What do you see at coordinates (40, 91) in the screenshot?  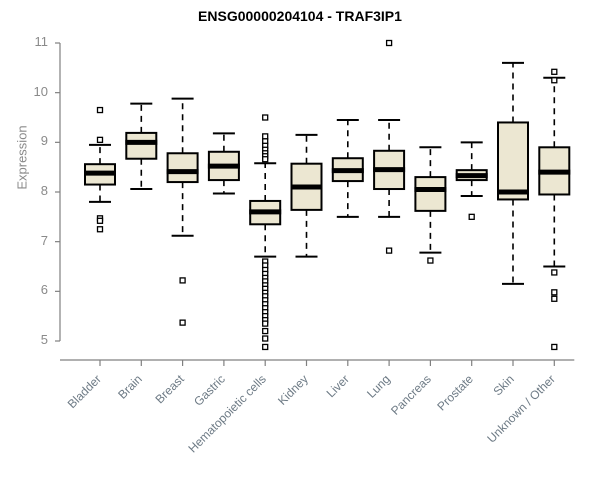 I see `y-tick-label: 10` at bounding box center [40, 91].